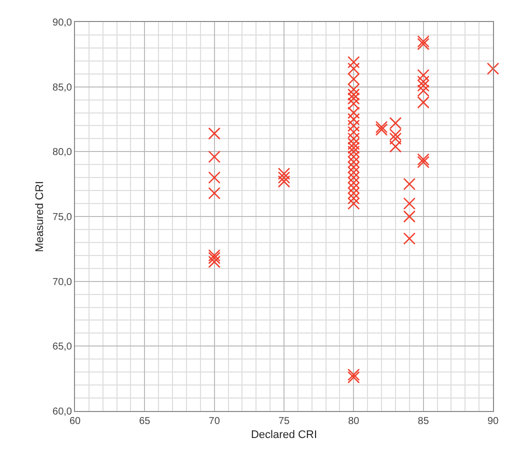  Describe the element at coordinates (40, 216) in the screenshot. I see `y-axis-title: Measured CRI` at that location.